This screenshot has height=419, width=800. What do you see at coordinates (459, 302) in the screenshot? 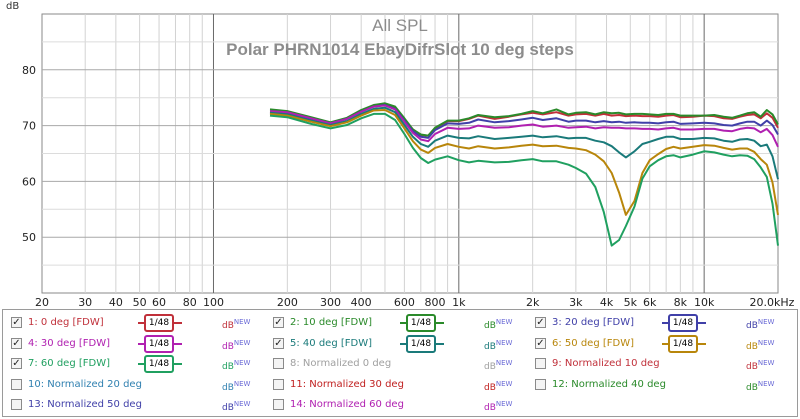
I see `x-tick-label: 1k` at bounding box center [459, 302].